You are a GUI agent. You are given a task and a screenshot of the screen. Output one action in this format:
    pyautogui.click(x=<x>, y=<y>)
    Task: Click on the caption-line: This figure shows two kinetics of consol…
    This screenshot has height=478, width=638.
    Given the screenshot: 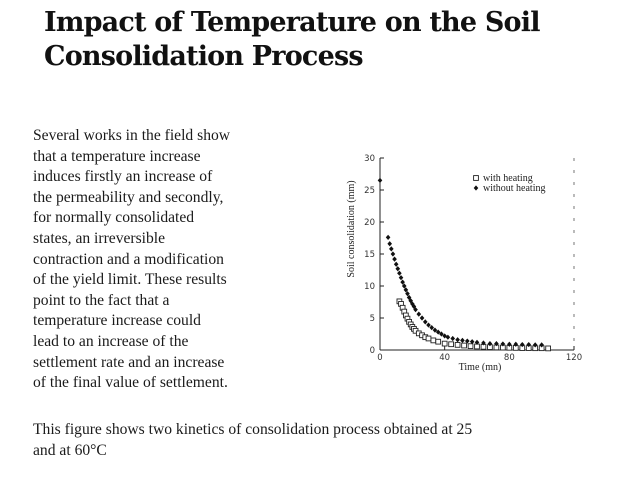 What is the action you would take?
    pyautogui.click(x=253, y=429)
    